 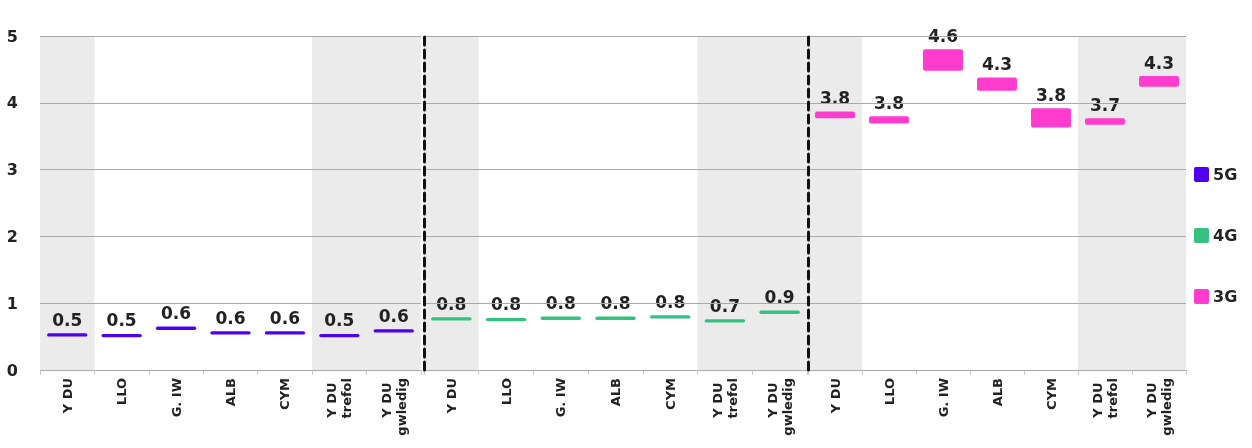 I want to click on annotation: 0.9, so click(x=779, y=297).